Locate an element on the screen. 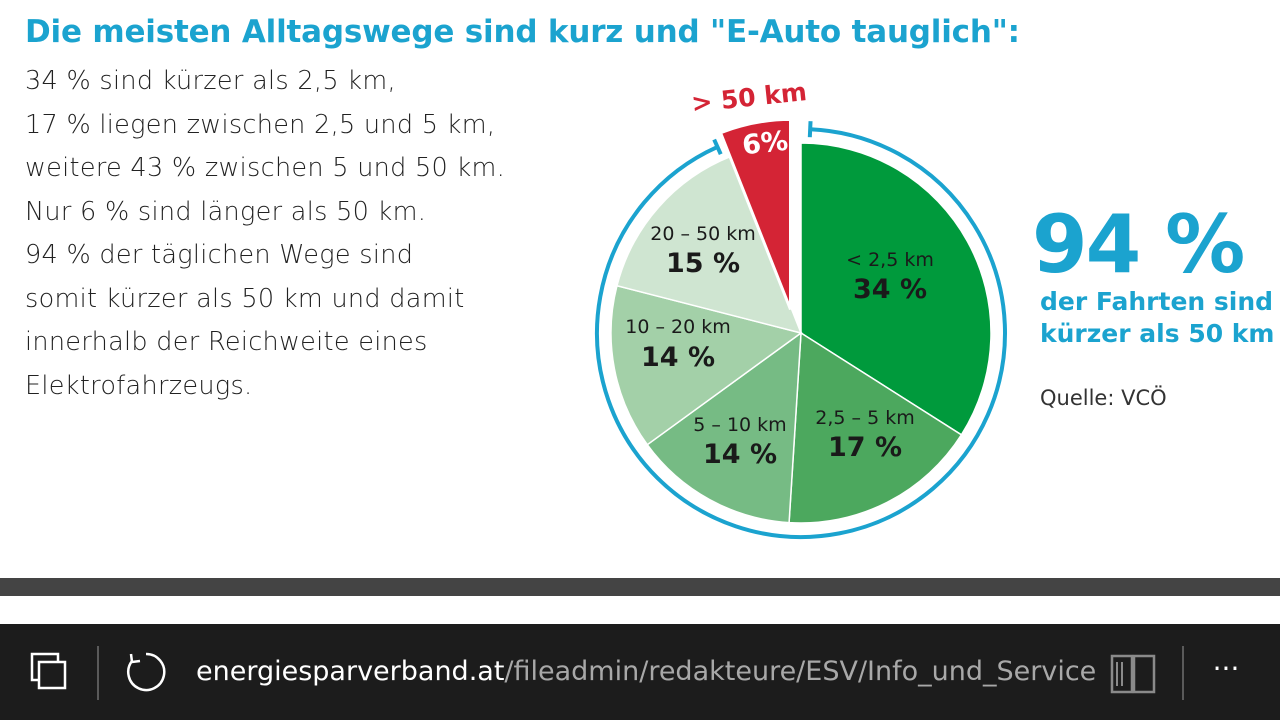 The width and height of the screenshot is (1280, 720). pie-slice-label: < 2,5 km is located at coordinates (890, 260).